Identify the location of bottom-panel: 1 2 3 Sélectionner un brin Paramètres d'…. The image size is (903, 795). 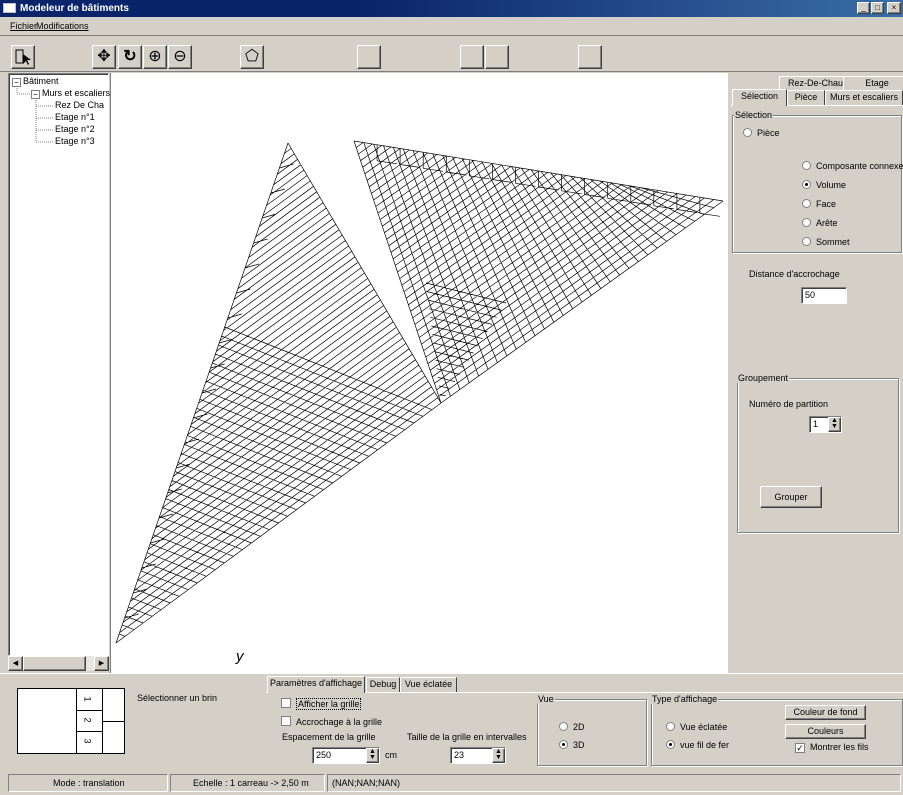
(451, 721).